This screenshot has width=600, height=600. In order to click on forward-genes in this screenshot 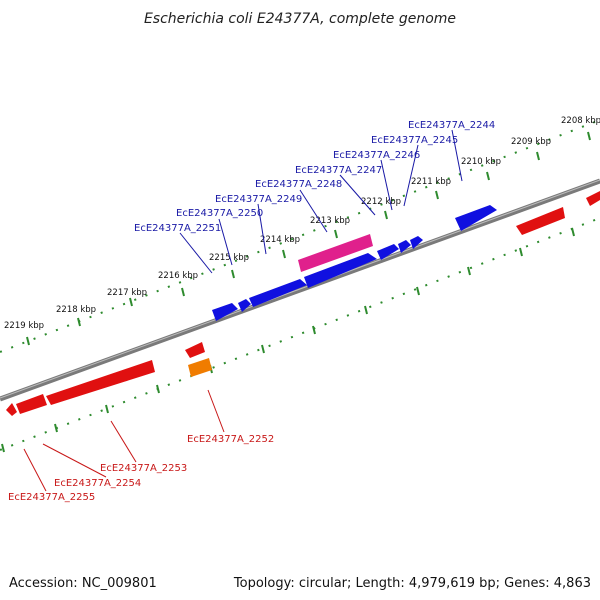, I will do `click(354, 263)`.